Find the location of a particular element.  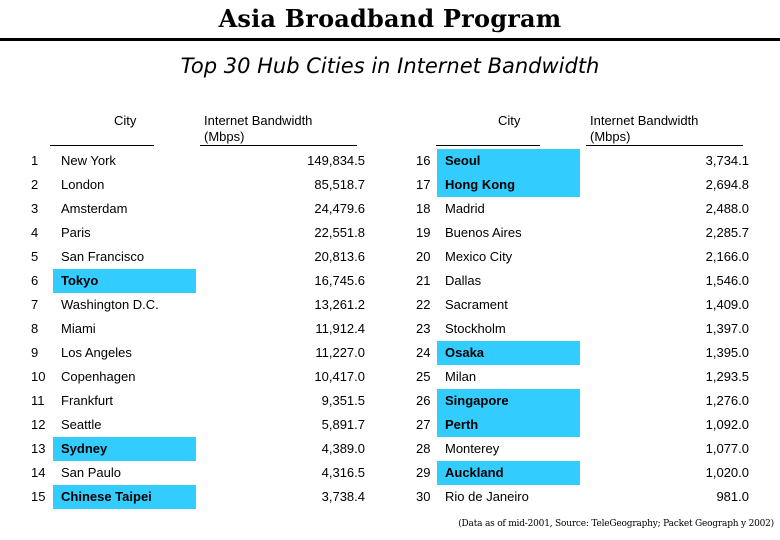

table-row: 4 Paris 22,551.8 is located at coordinates (390, 233).